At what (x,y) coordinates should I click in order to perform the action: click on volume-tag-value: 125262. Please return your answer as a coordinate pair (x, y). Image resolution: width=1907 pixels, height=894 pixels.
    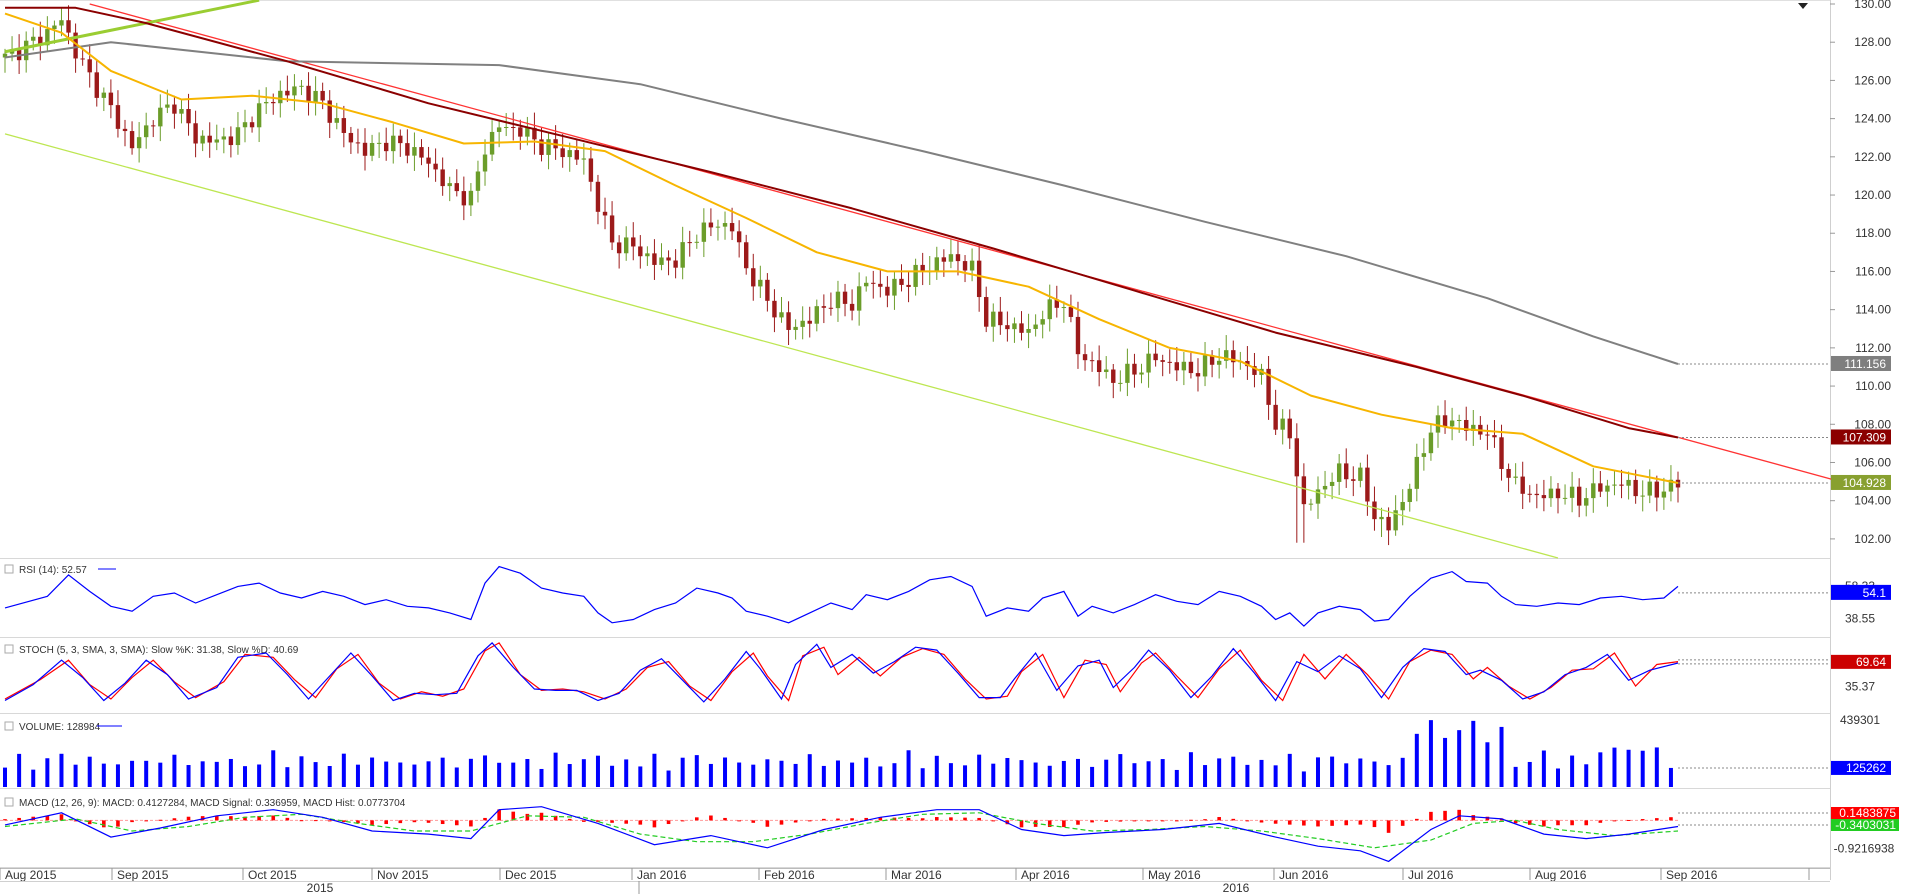
    Looking at the image, I should click on (1866, 768).